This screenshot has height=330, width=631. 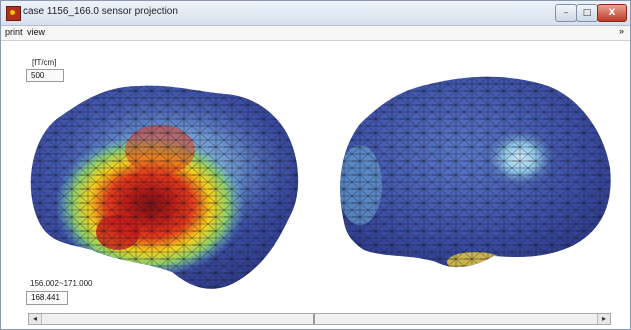 I want to click on menu-bar: print view », so click(x=315, y=33).